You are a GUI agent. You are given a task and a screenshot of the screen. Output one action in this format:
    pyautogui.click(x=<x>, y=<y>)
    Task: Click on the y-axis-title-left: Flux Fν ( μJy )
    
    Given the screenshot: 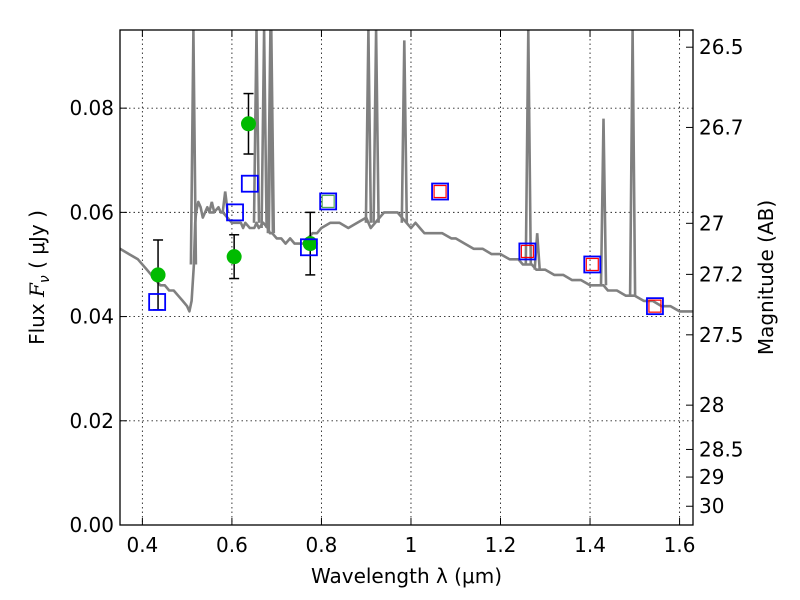 What is the action you would take?
    pyautogui.click(x=39, y=277)
    